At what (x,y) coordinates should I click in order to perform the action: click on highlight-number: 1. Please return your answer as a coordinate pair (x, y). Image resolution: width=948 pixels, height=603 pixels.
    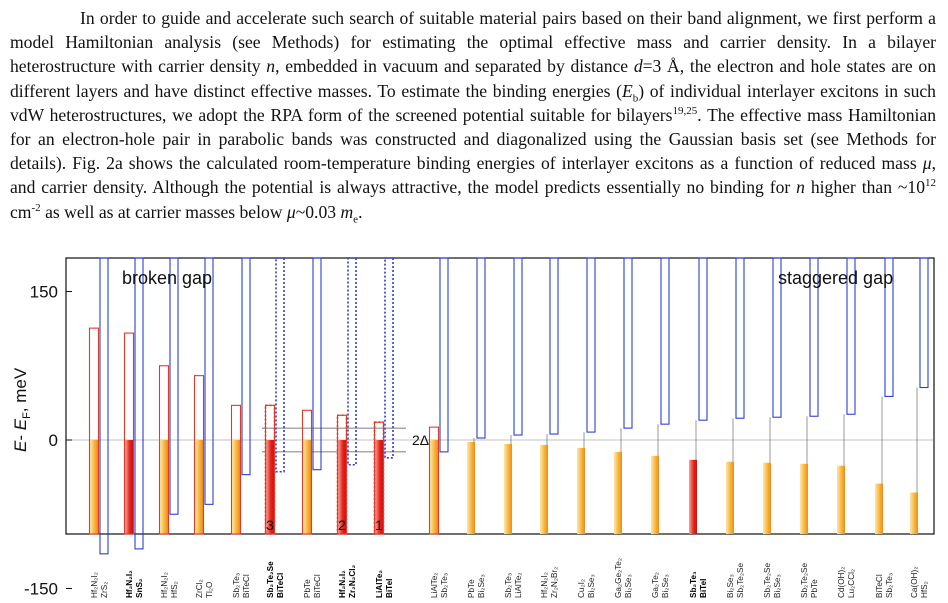
    Looking at the image, I should click on (379, 525).